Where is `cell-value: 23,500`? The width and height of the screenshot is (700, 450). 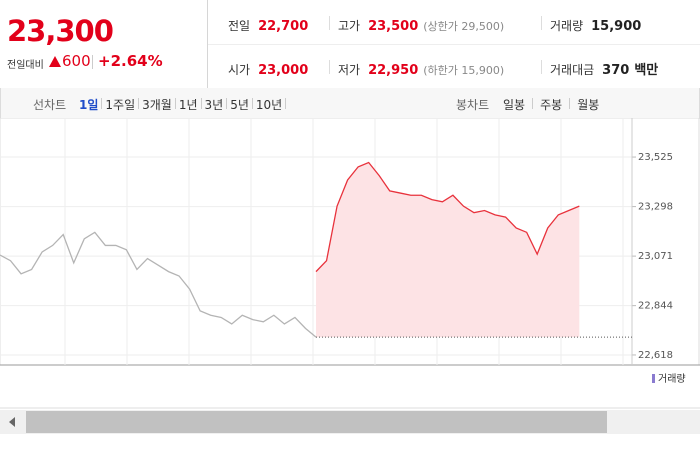
cell-value: 23,500 is located at coordinates (393, 26).